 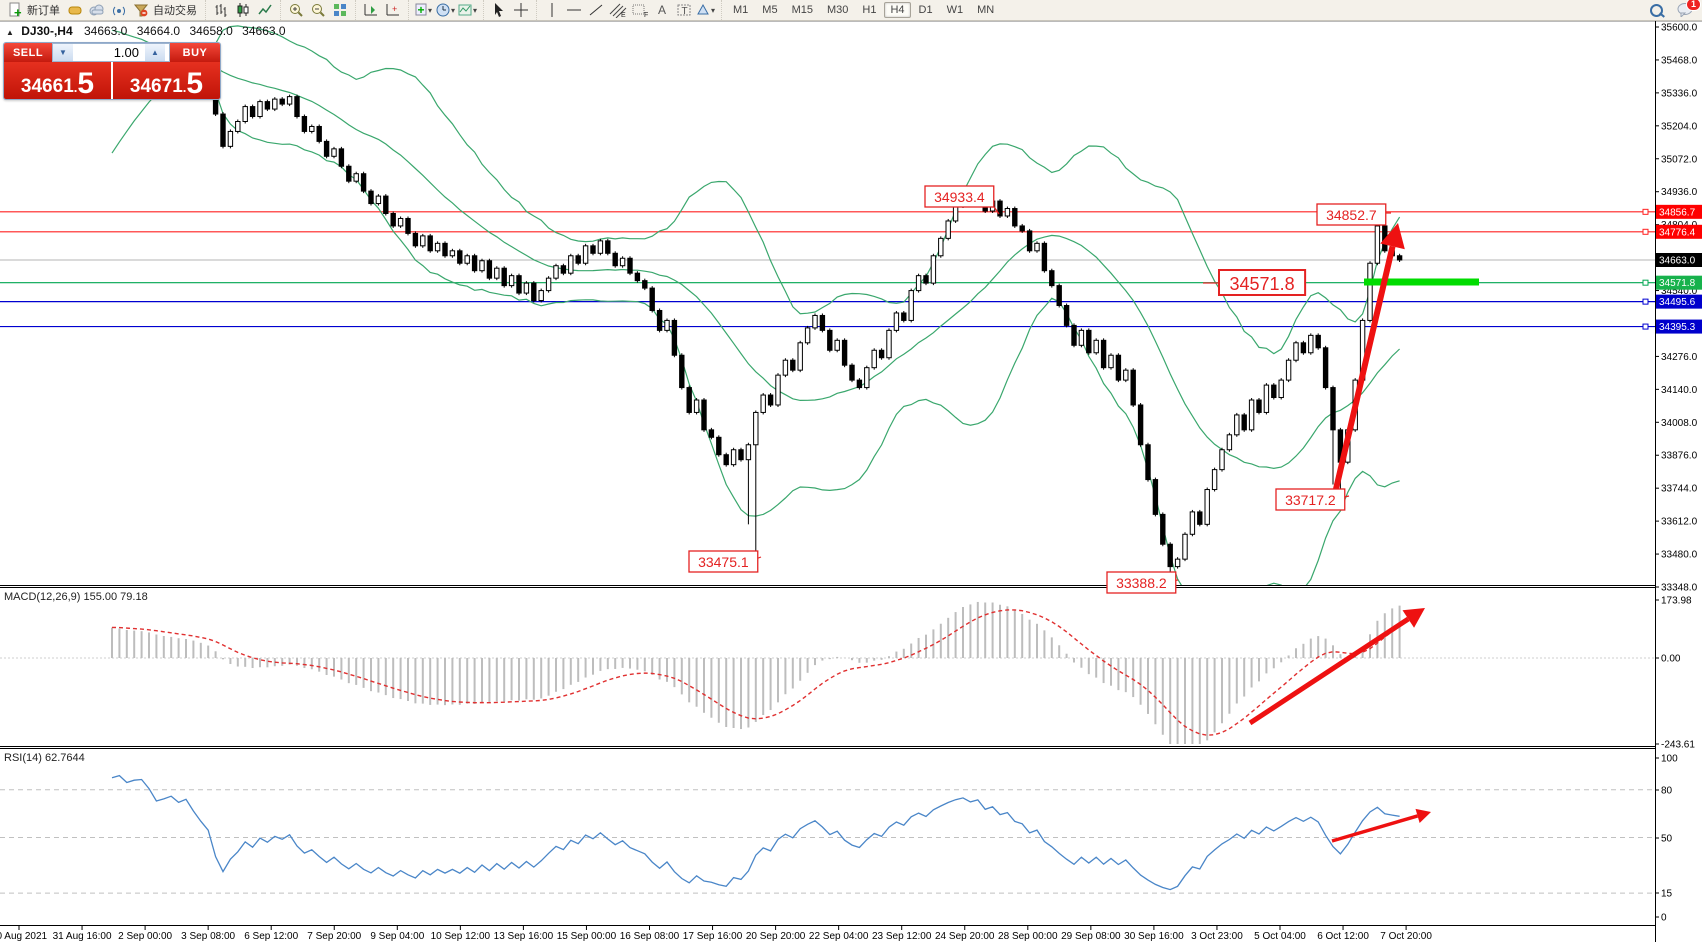 I want to click on svg-text: 33475.1, so click(x=723, y=562).